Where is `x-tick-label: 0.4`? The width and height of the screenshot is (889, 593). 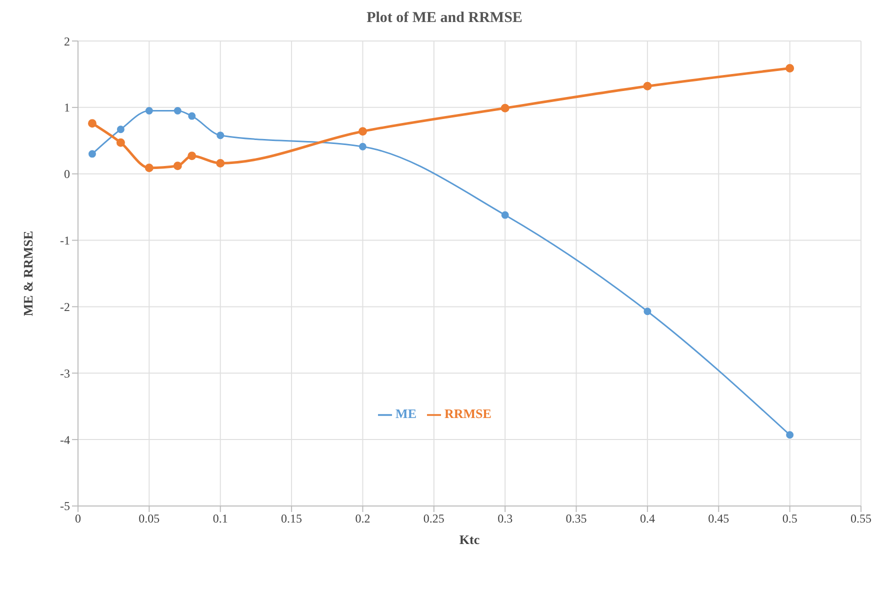
x-tick-label: 0.4 is located at coordinates (647, 519).